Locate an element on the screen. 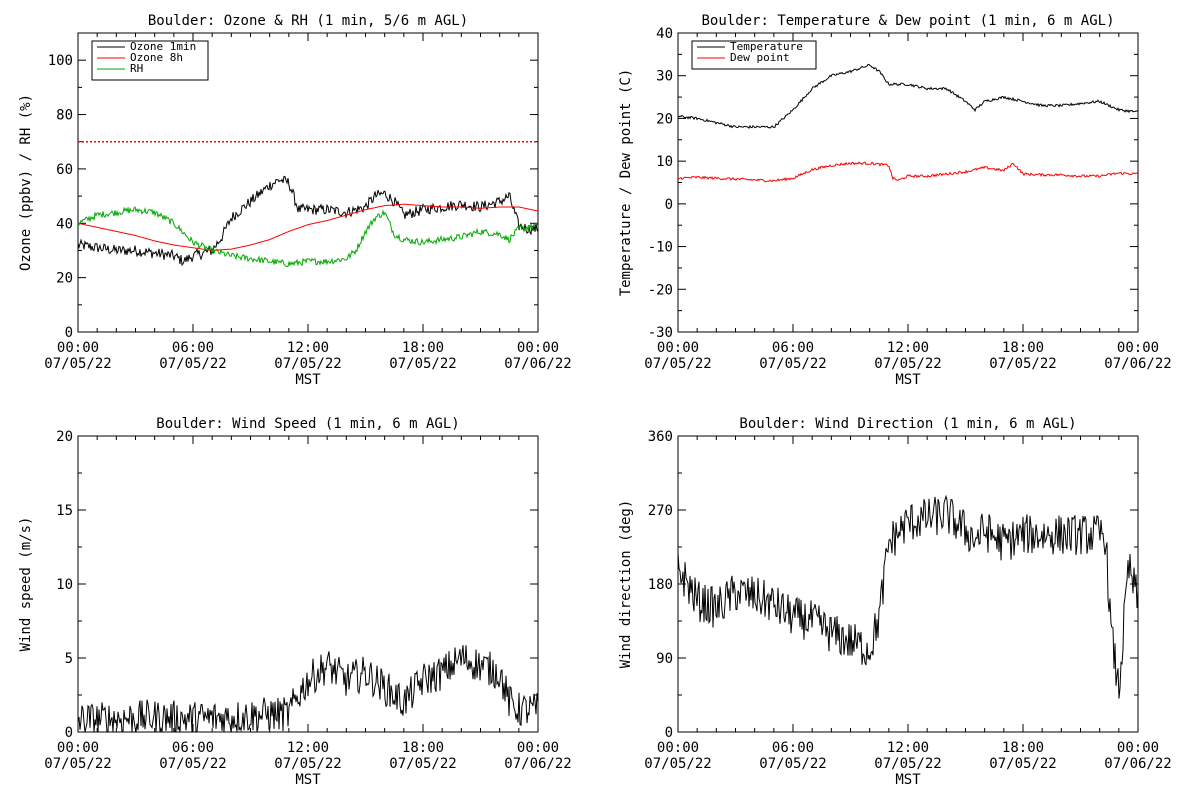 Image resolution: width=1200 pixels, height=800 pixels. legend-label: Ozone 8h is located at coordinates (156, 57).